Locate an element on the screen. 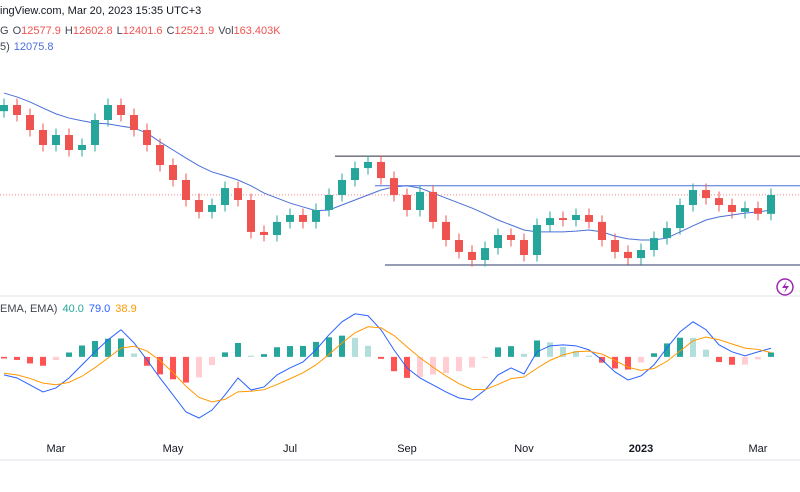 The height and width of the screenshot is (492, 800). ohlc-key: L is located at coordinates (120, 31).